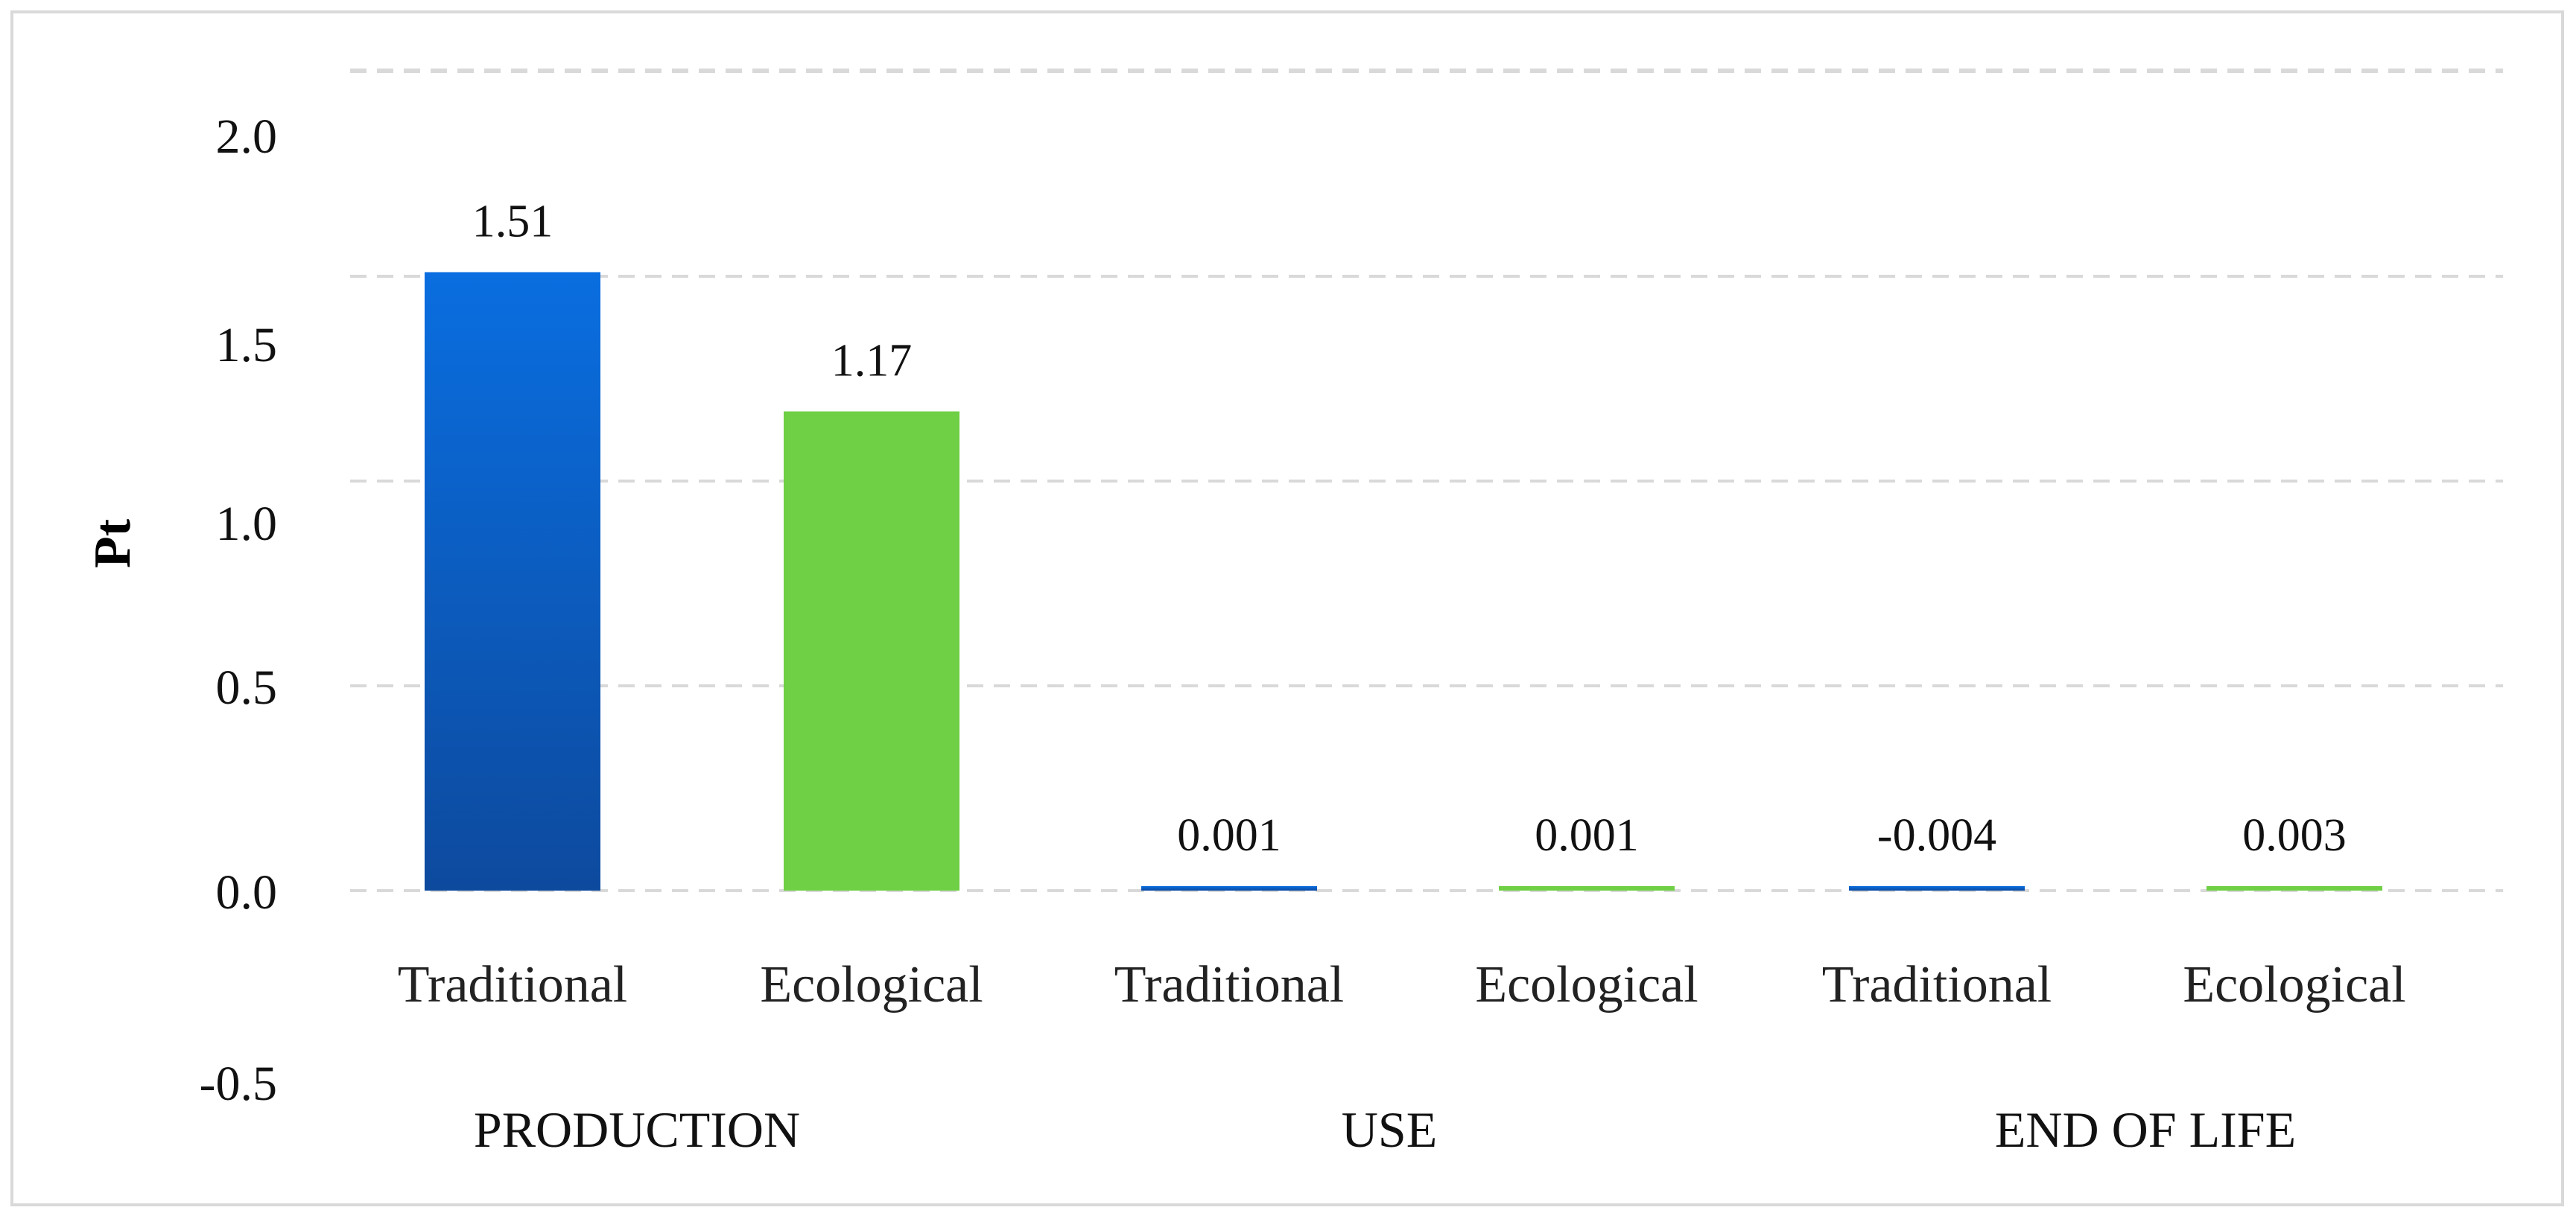  I want to click on bar-use-ecological, so click(1587, 889).